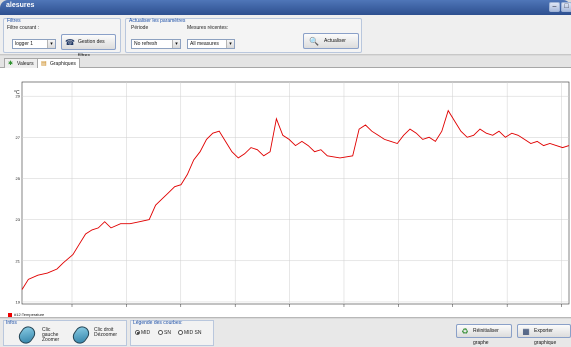 This screenshot has height=347, width=571. I want to click on infos-group-title: Infos, so click(11, 323).